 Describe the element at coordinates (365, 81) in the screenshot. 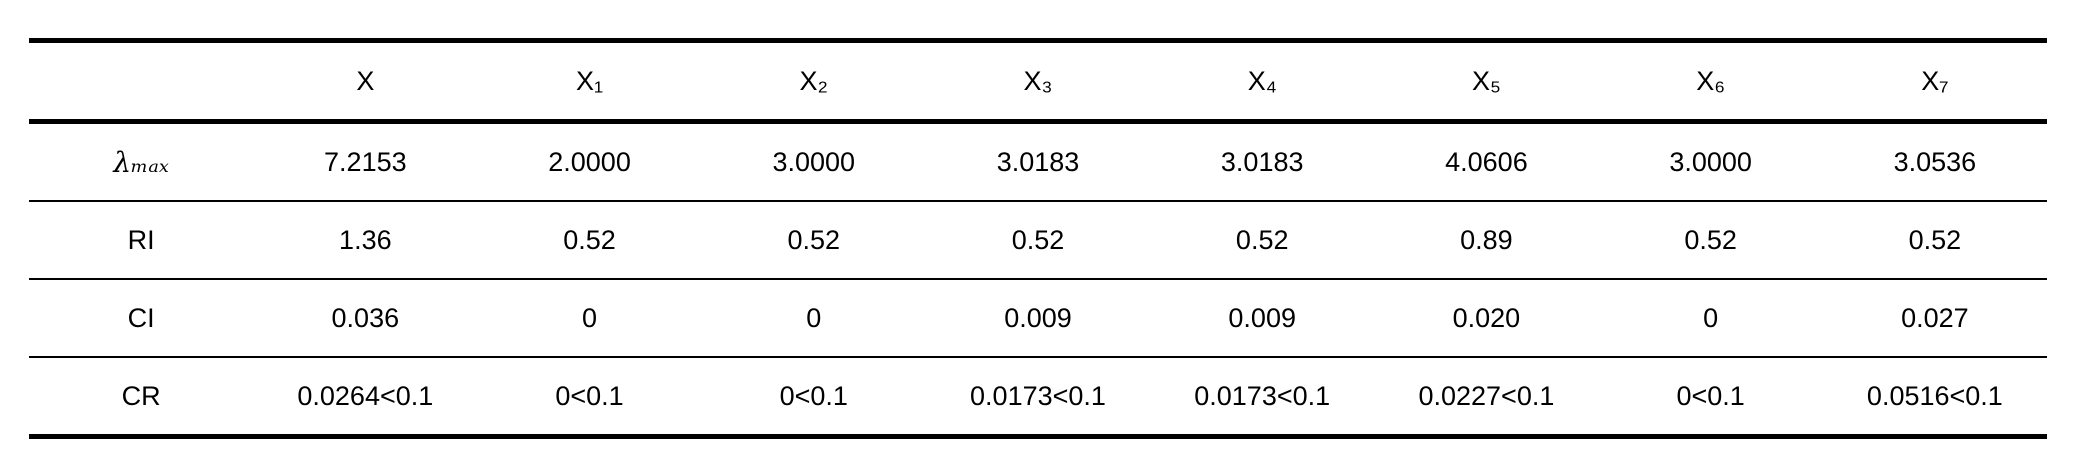

I see `column-header: X` at that location.